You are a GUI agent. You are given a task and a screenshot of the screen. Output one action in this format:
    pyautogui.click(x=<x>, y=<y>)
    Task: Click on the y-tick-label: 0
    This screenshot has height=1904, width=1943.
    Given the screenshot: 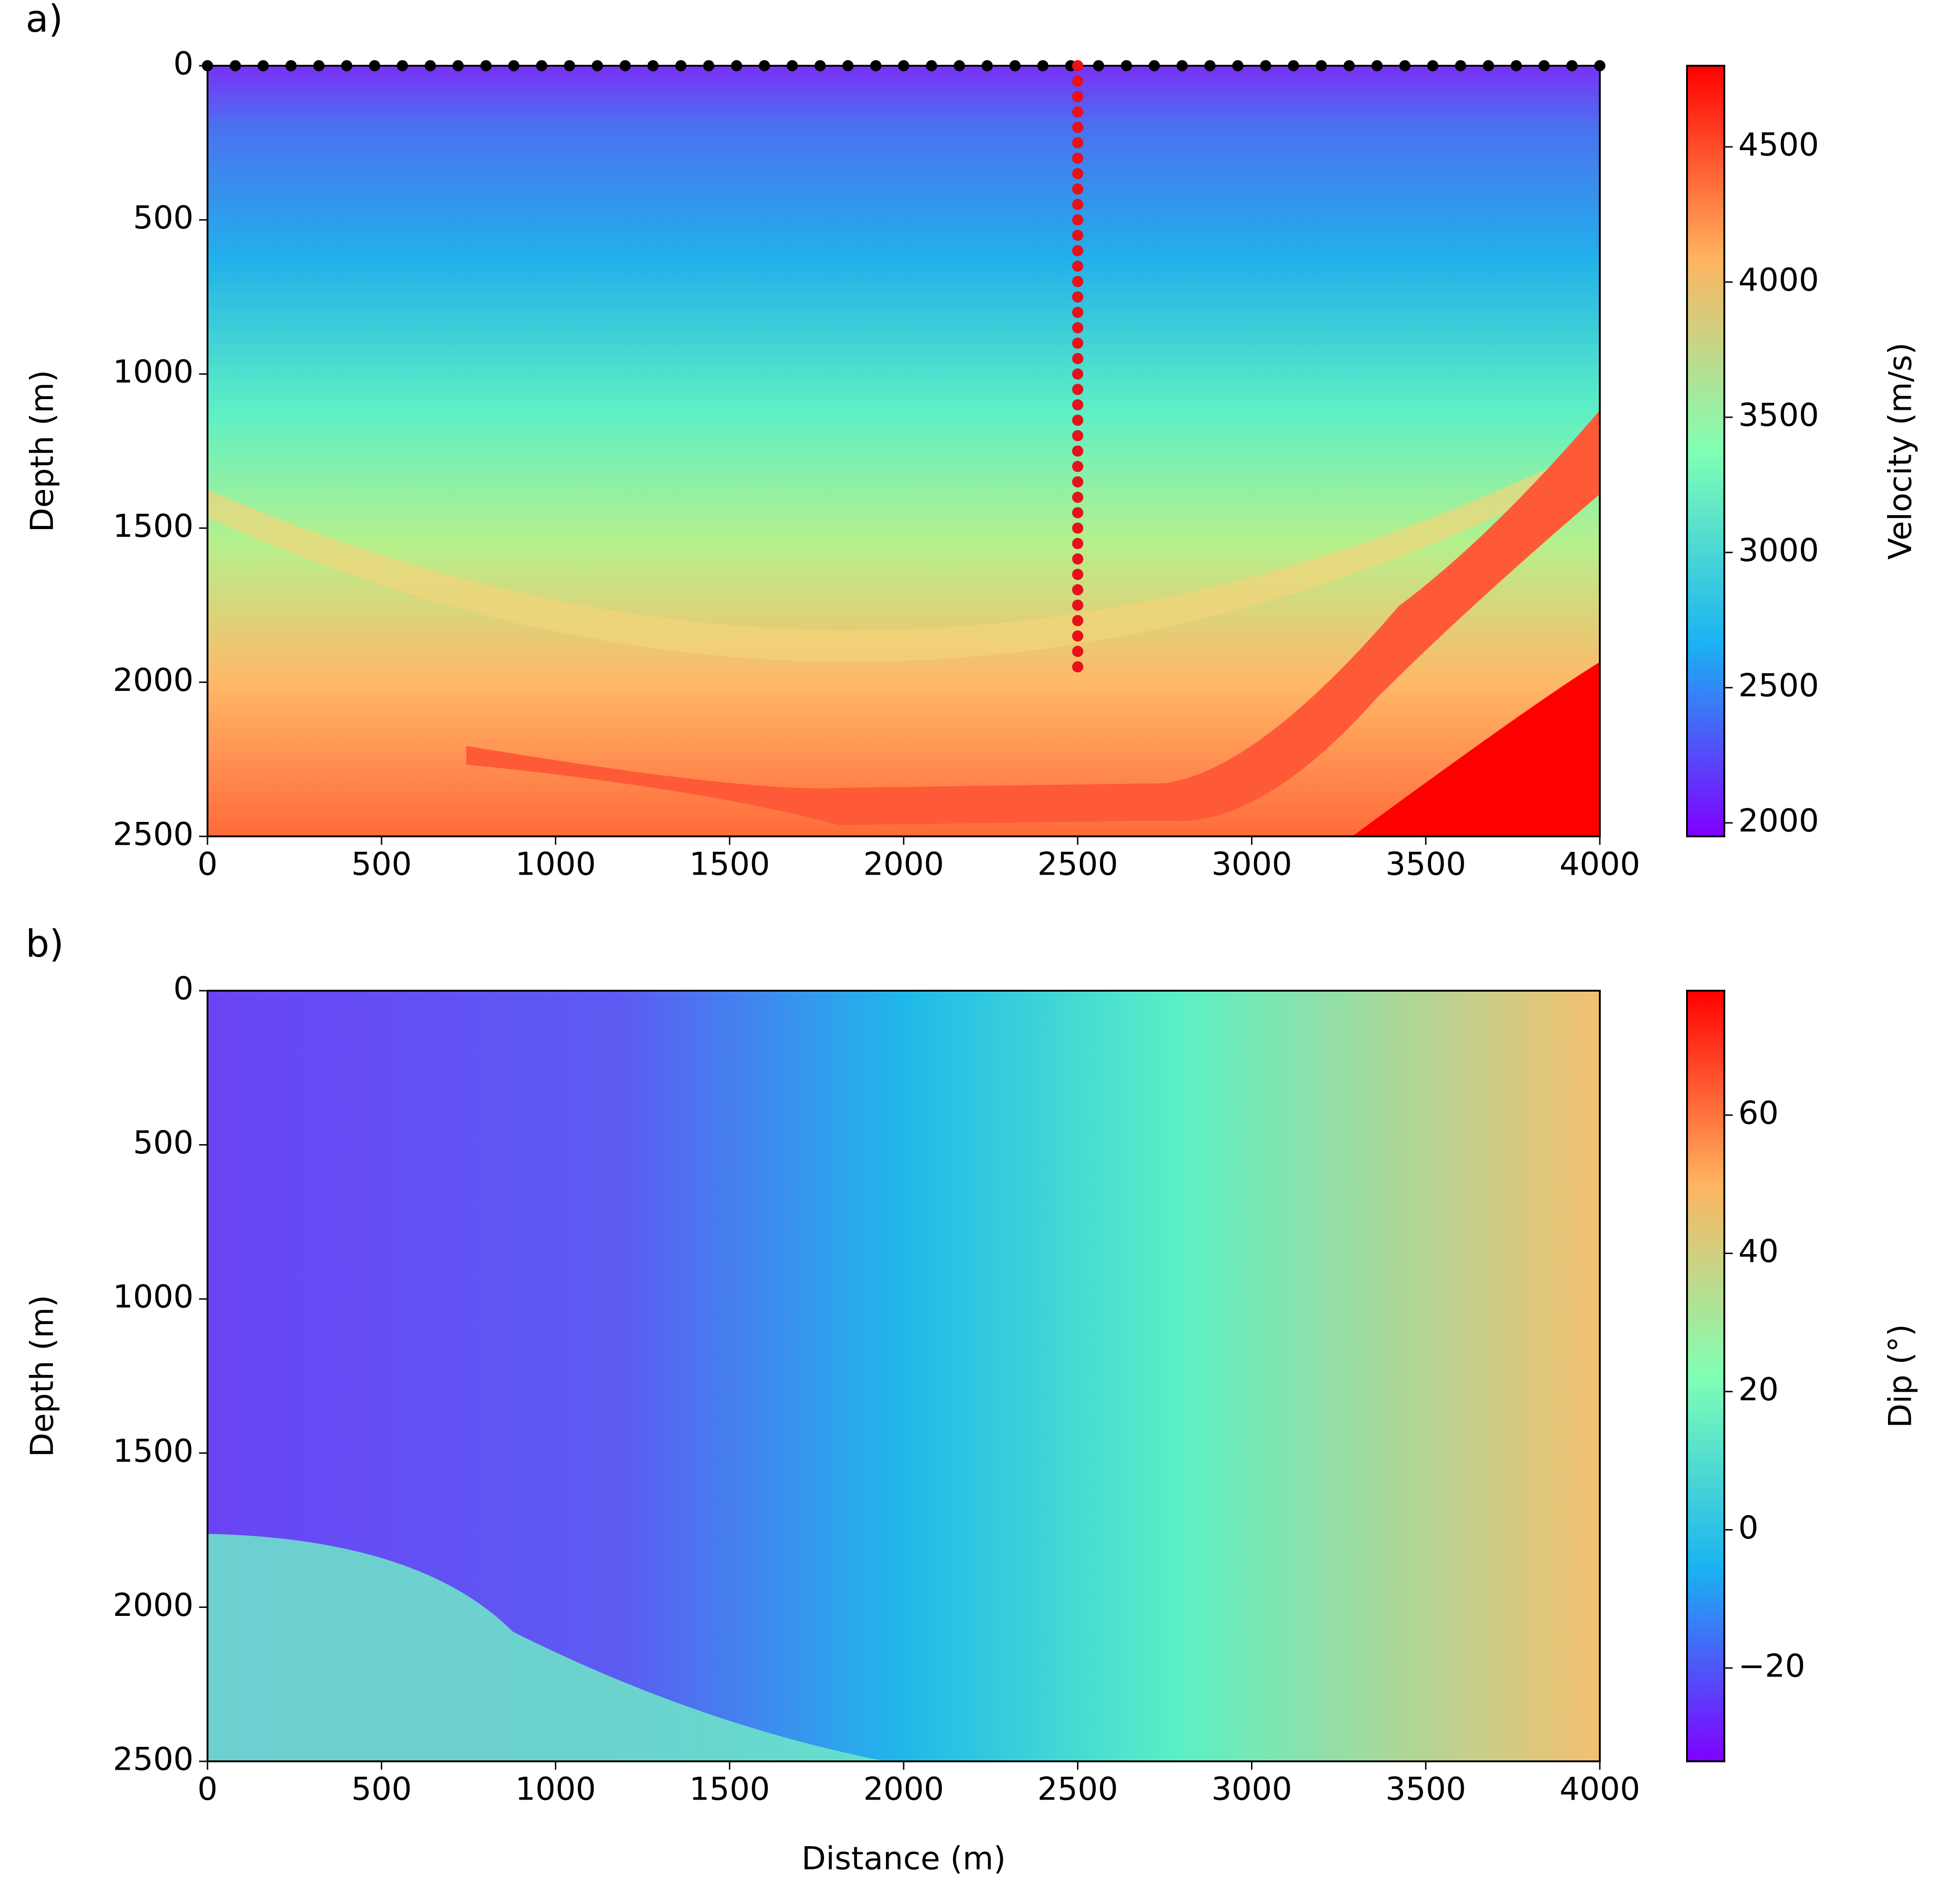 What is the action you would take?
    pyautogui.click(x=183, y=64)
    